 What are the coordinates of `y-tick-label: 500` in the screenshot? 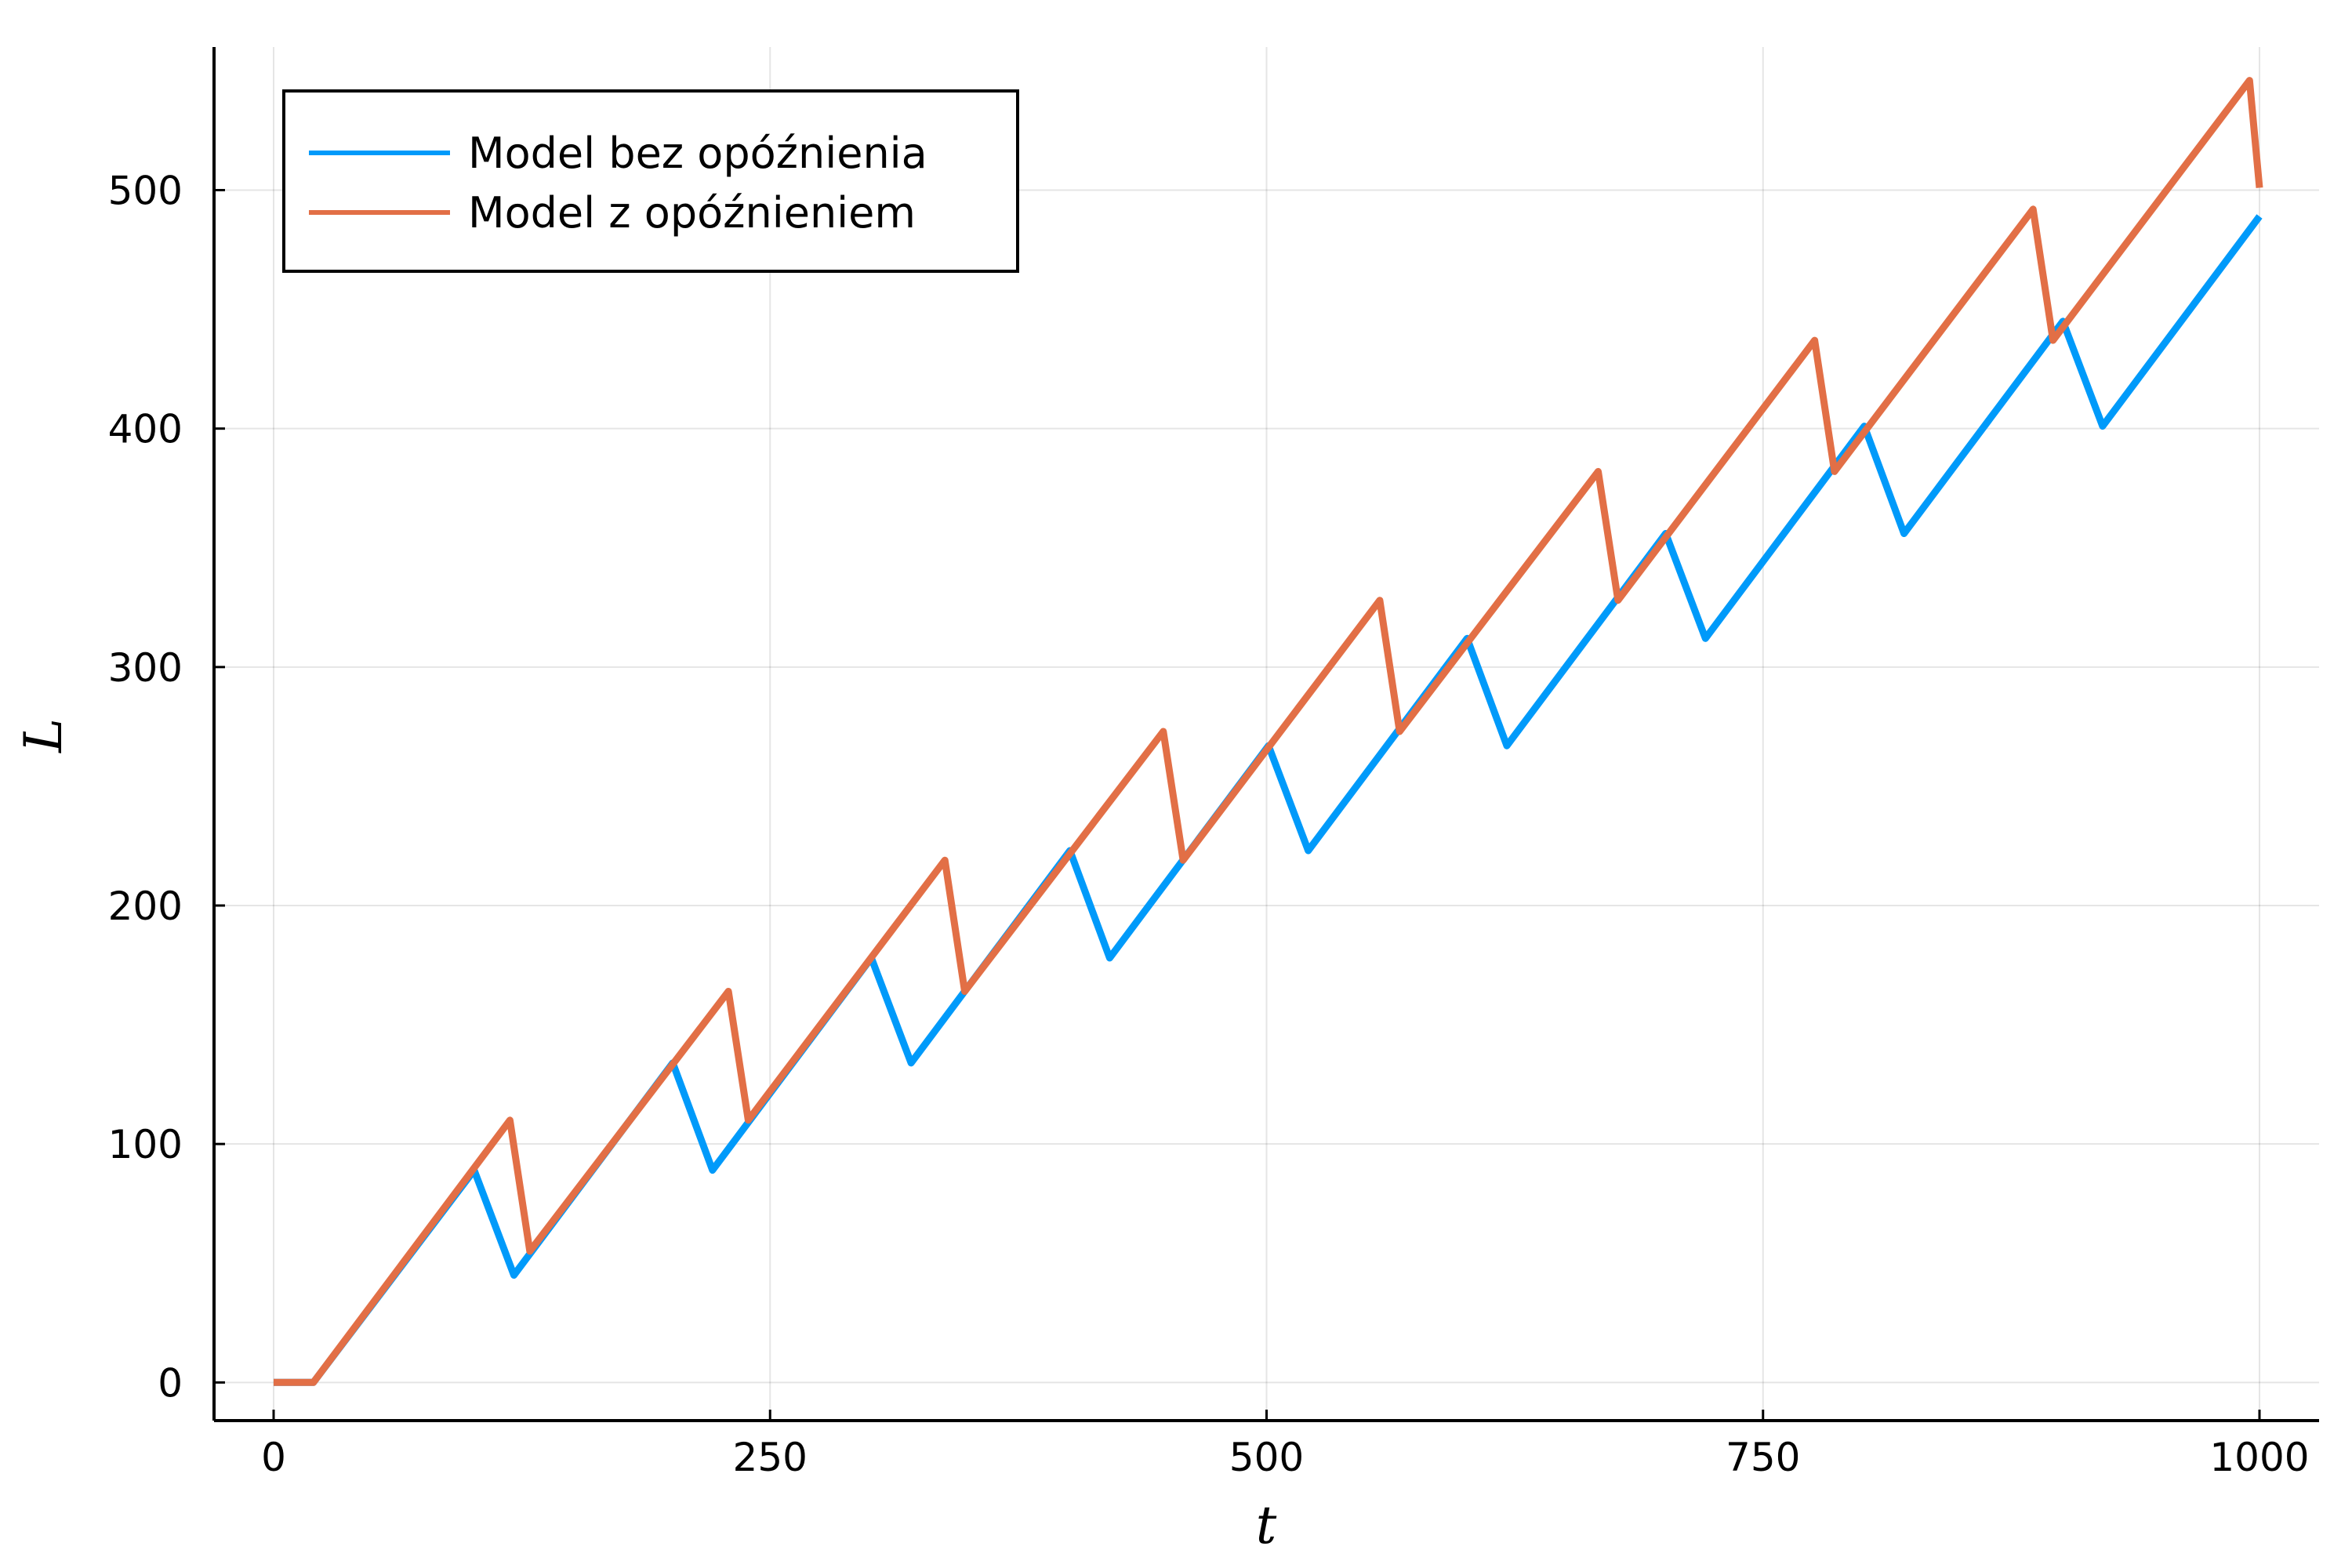 It's located at (145, 191).